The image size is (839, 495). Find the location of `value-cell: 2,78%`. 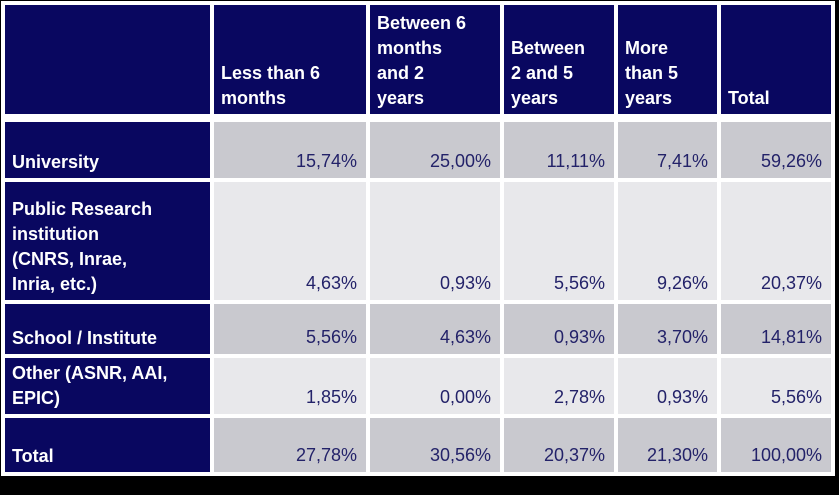

value-cell: 2,78% is located at coordinates (559, 386).